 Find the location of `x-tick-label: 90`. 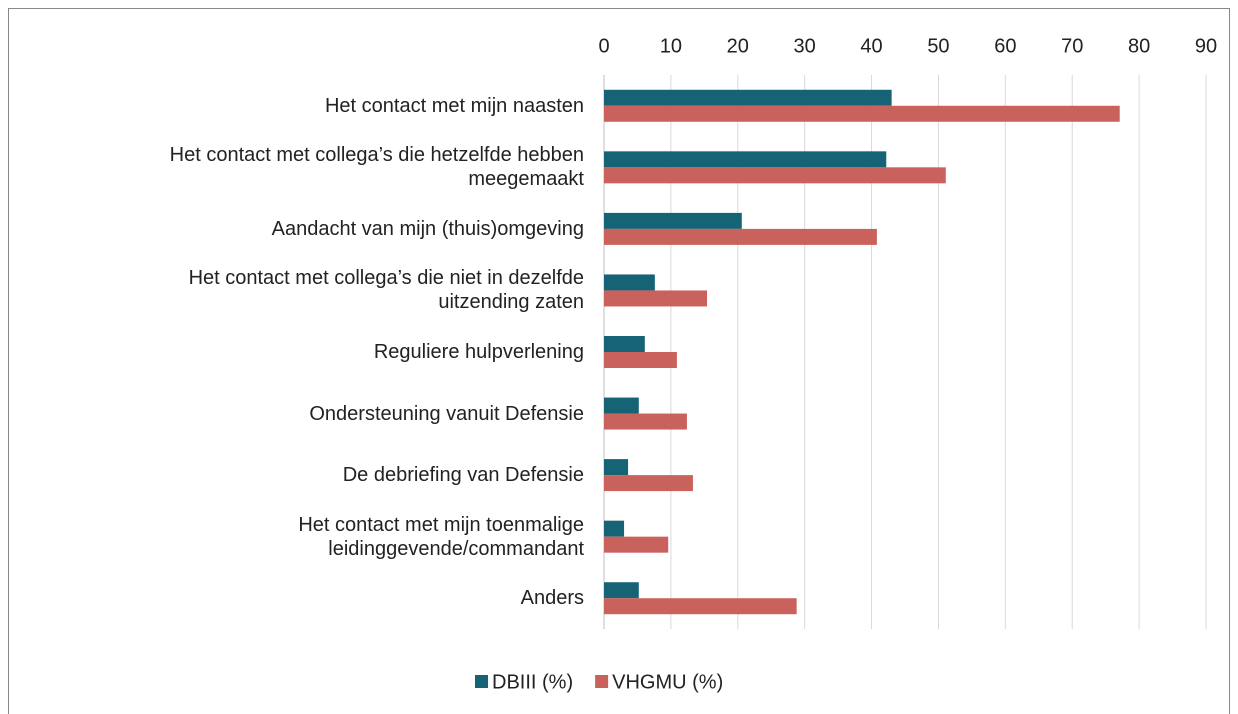

x-tick-label: 90 is located at coordinates (1206, 46).